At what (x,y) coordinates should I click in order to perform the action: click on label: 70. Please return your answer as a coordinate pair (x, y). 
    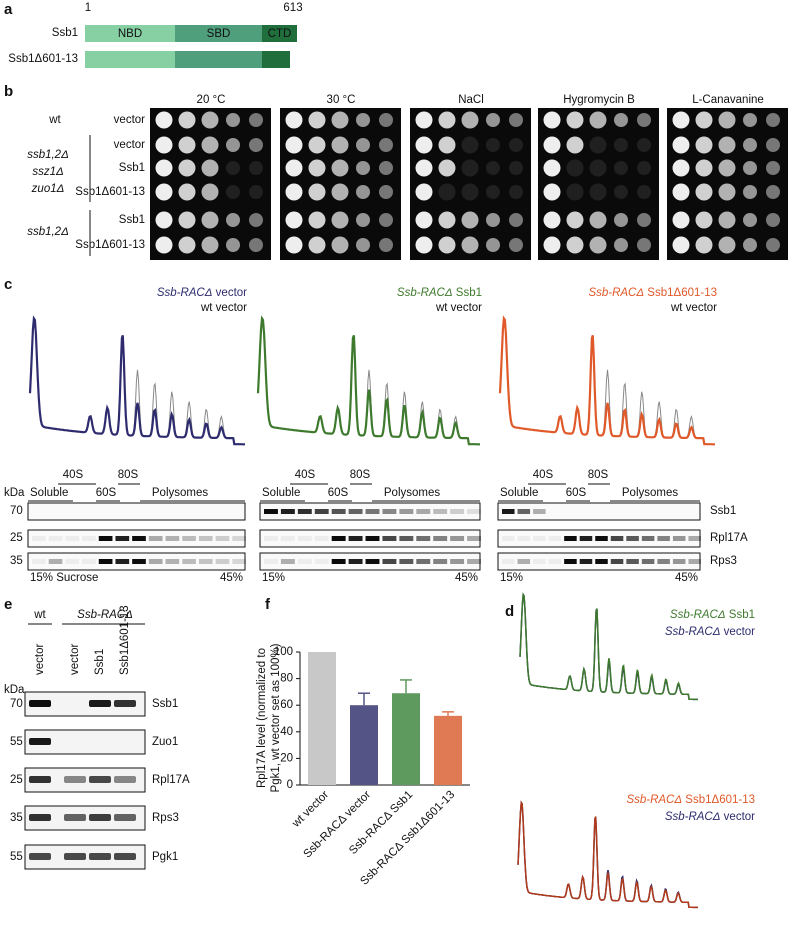
    Looking at the image, I should click on (16, 511).